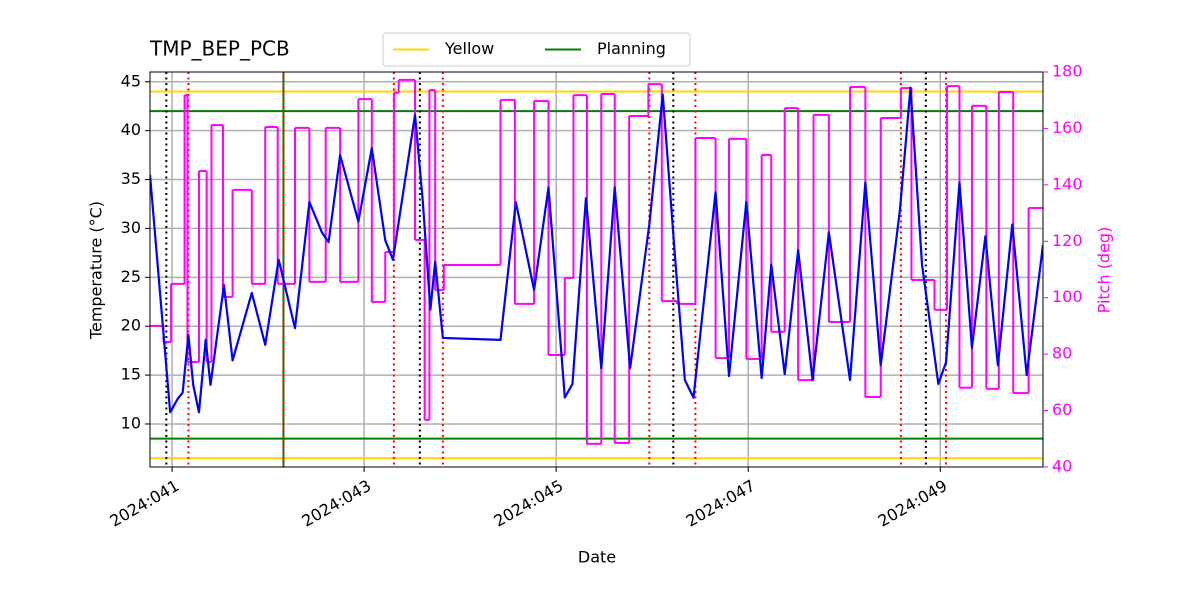  Describe the element at coordinates (1062, 409) in the screenshot. I see `y2-tick-label: 60` at that location.